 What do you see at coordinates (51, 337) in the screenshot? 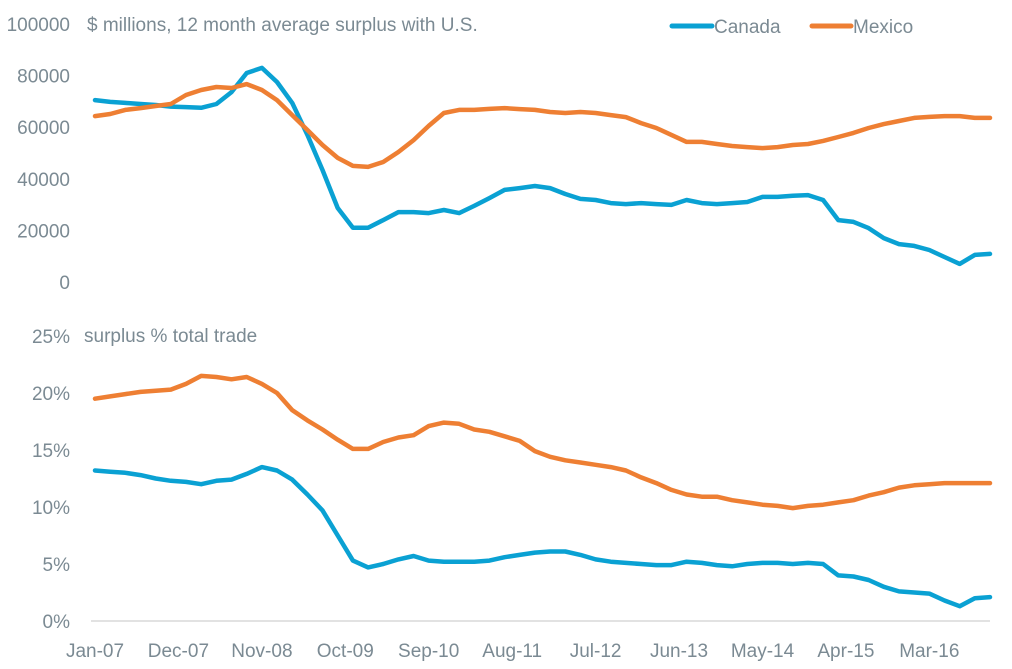
I see `bottom-y-tick-label: 25%` at bounding box center [51, 337].